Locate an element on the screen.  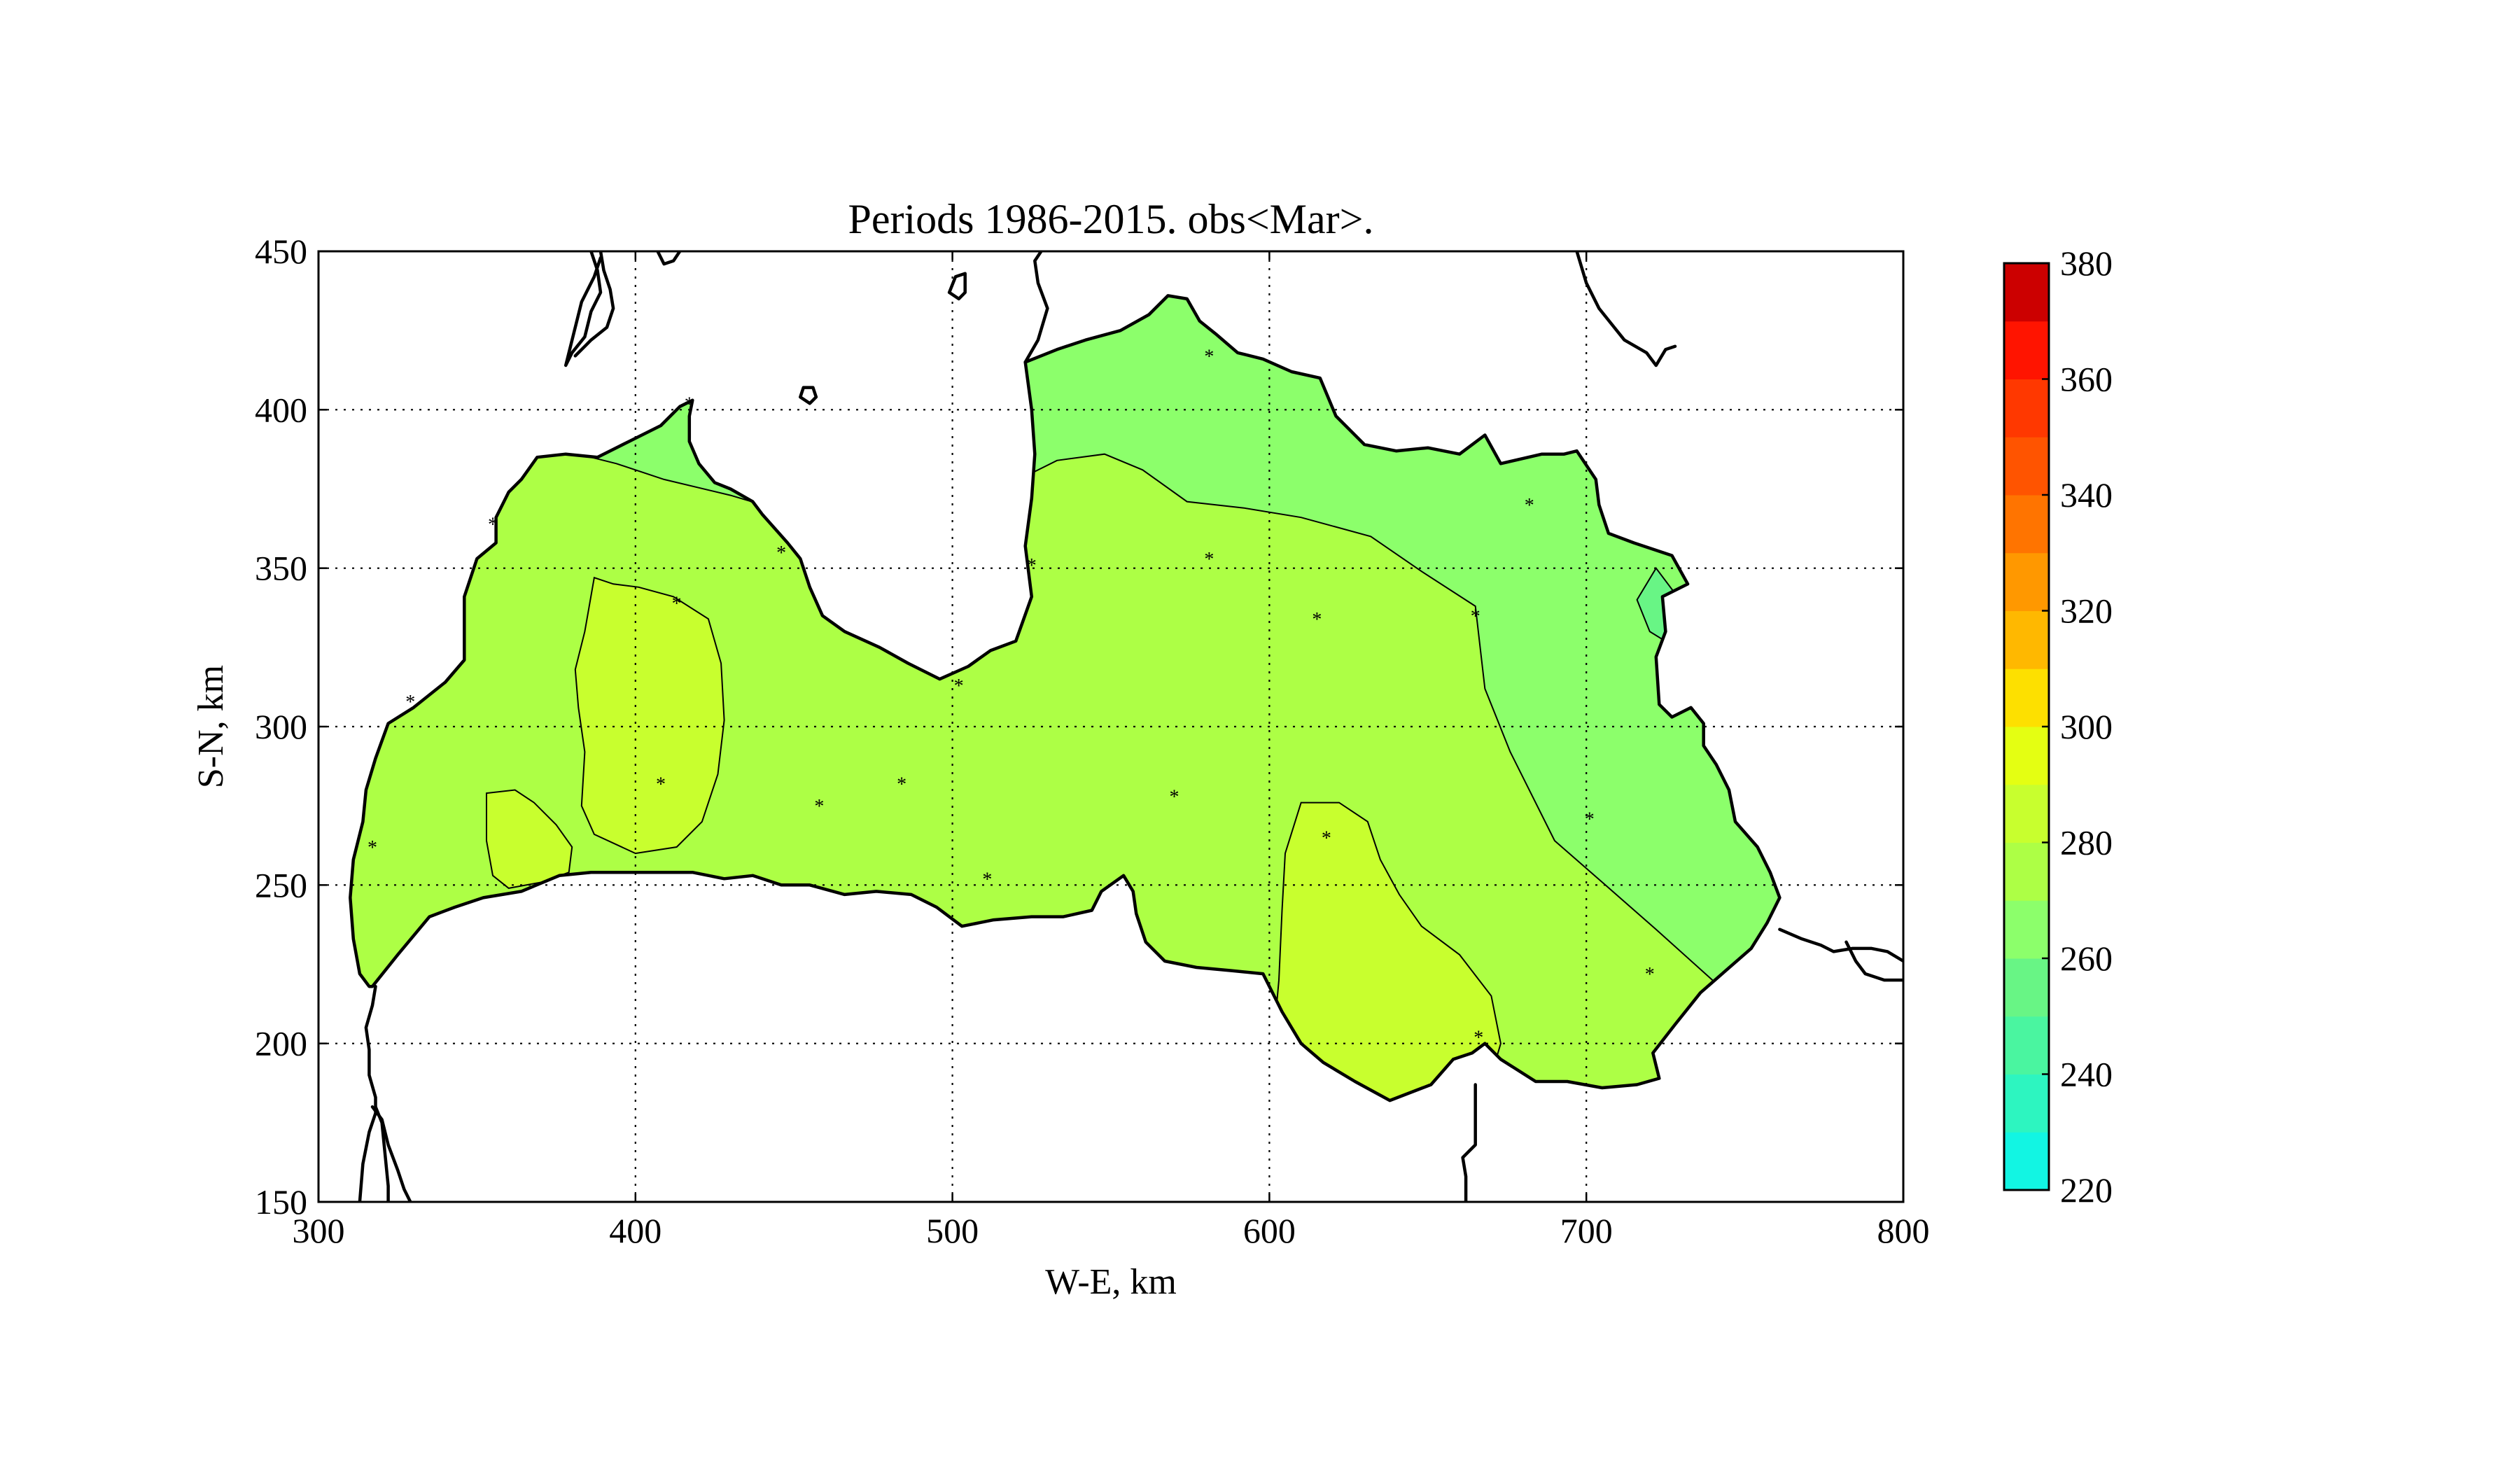
x-tick-label: 500 is located at coordinates (952, 1230).